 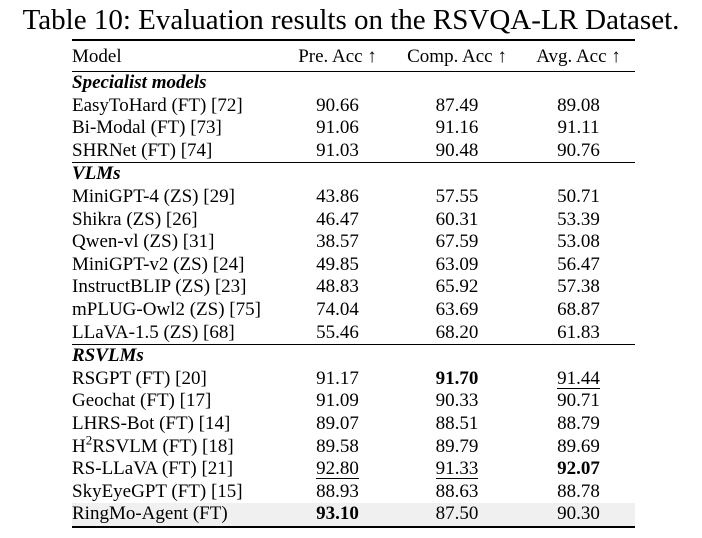 I want to click on metric-value: 74.04, so click(x=337, y=310).